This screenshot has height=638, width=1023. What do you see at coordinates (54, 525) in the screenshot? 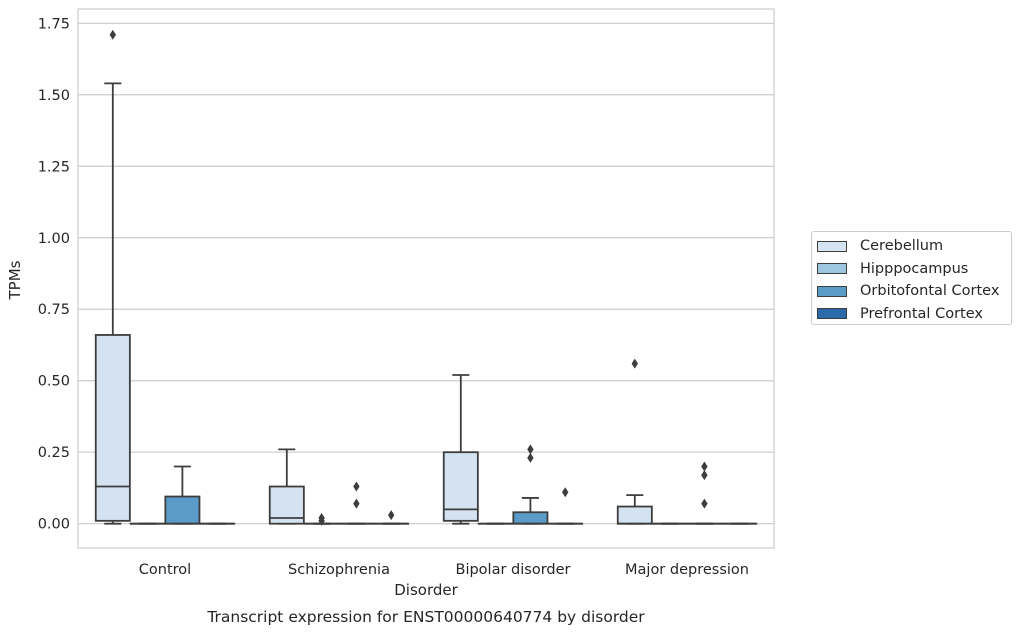
I see `y-tick-label: 0.00` at bounding box center [54, 525].